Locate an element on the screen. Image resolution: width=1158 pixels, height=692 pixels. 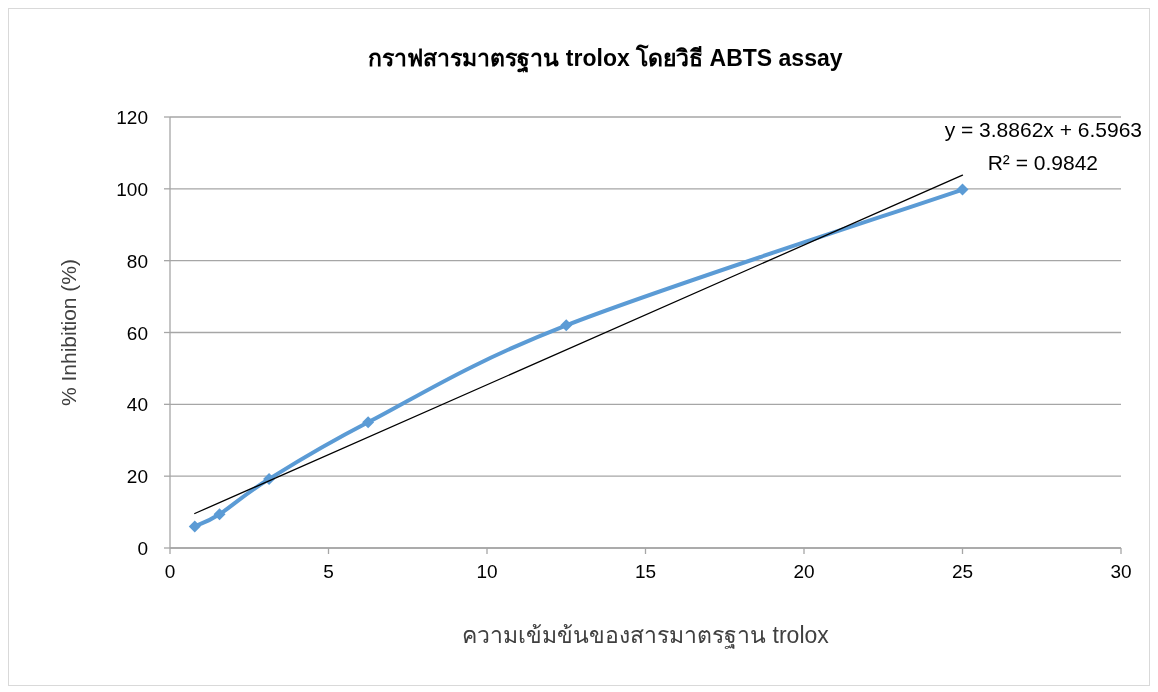
y-tick-label: 100 is located at coordinates (132, 189).